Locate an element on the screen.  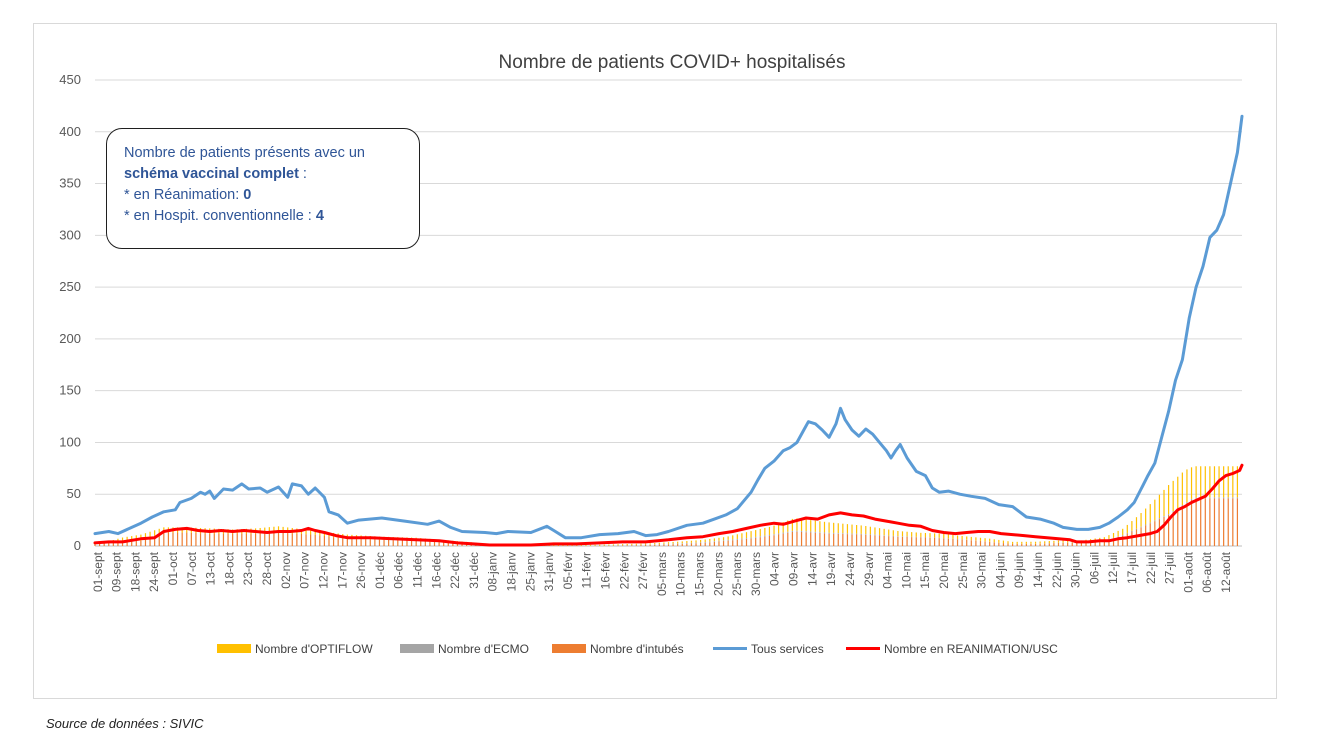
x-tick-label: 24-avr is located at coordinates (850, 569).